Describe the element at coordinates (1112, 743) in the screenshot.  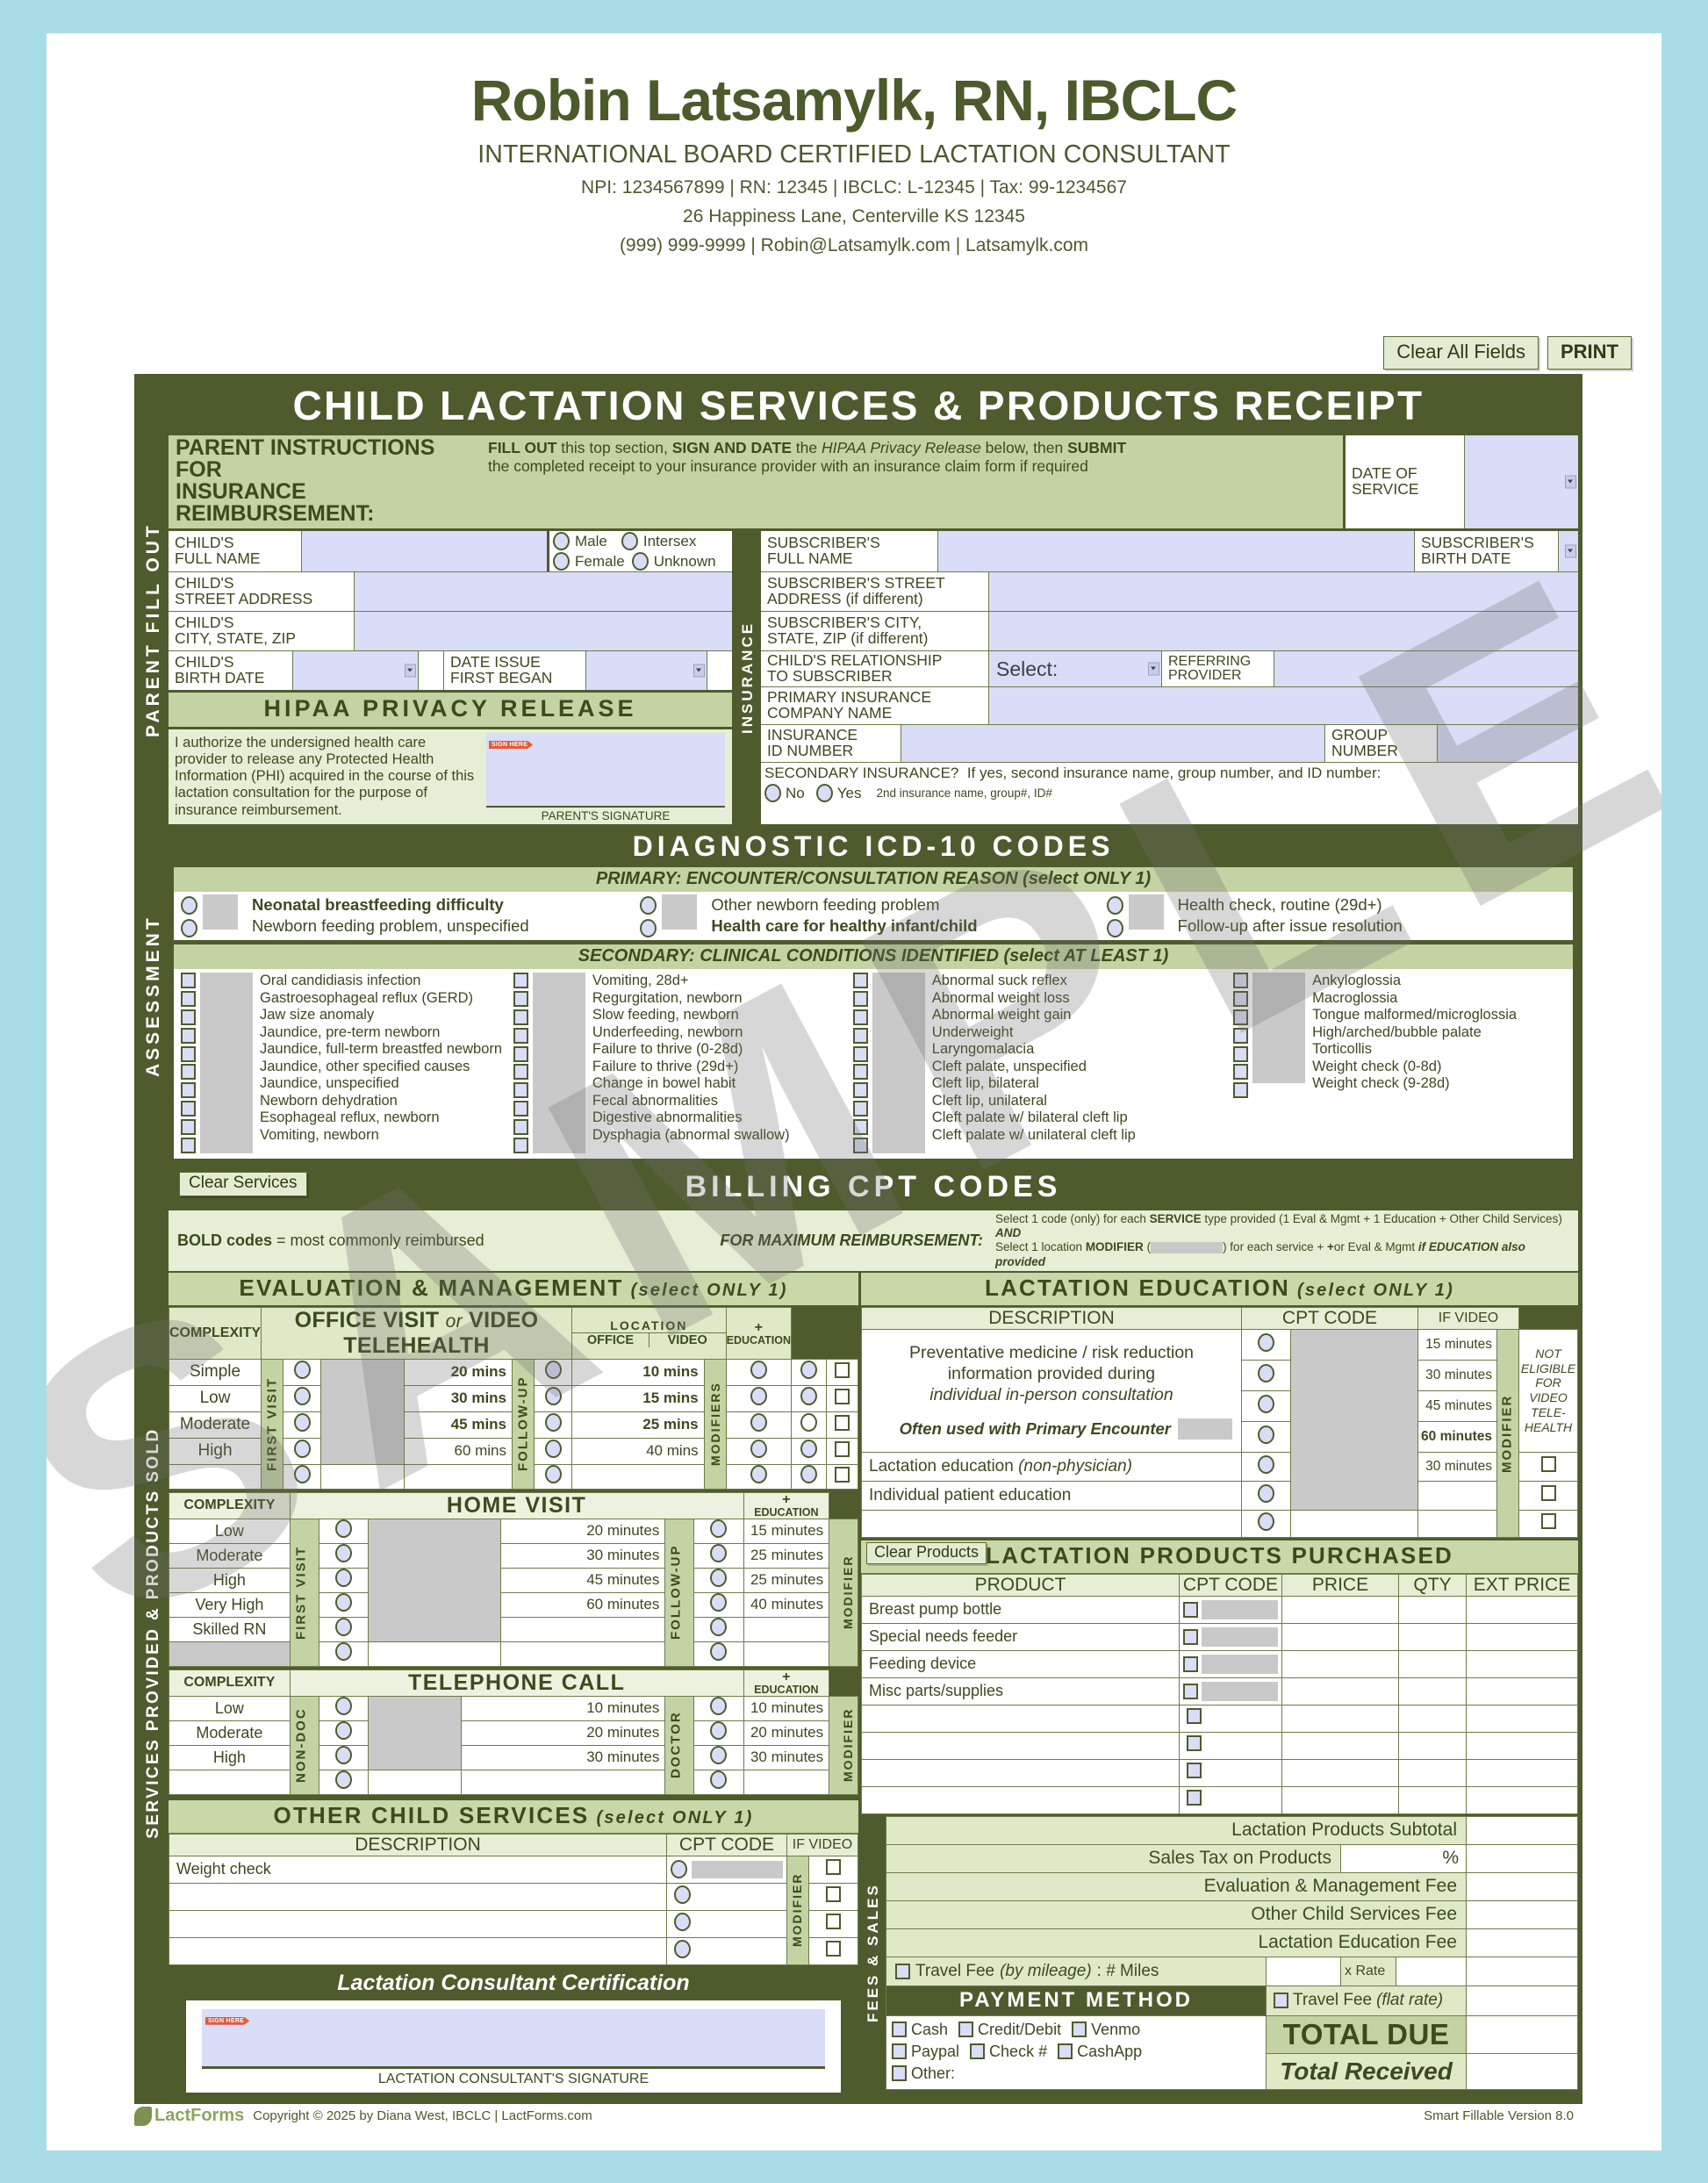
I see `insurance-id-input` at that location.